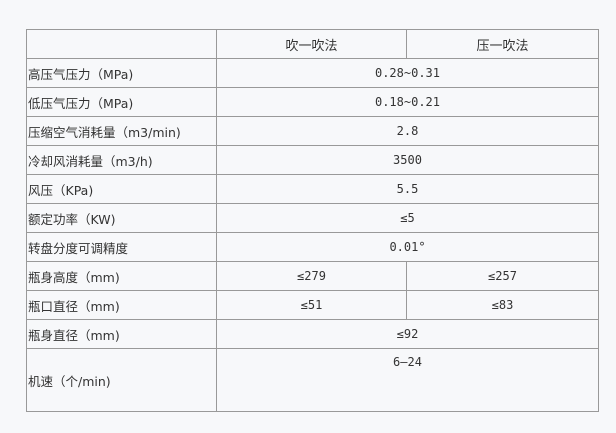 This screenshot has height=433, width=616. I want to click on row-label: 额定功率（KW), so click(121, 218).